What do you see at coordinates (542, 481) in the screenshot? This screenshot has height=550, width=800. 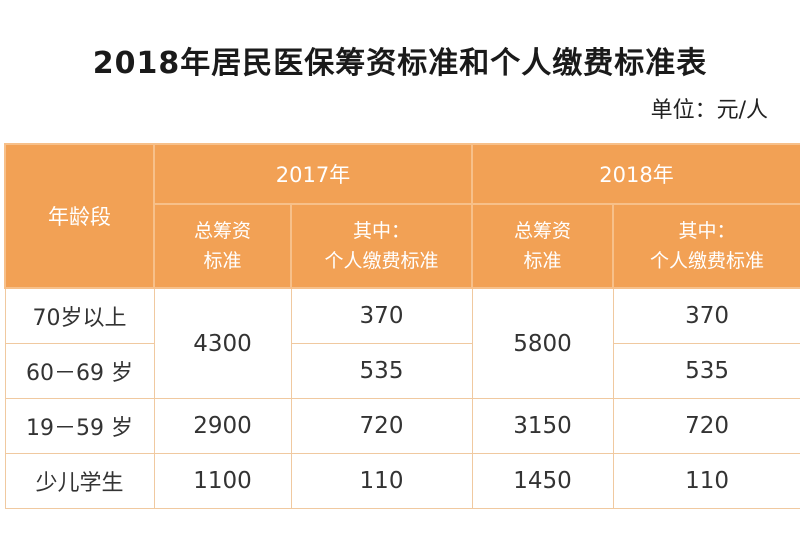 I see `total-cell-2018: 1450` at bounding box center [542, 481].